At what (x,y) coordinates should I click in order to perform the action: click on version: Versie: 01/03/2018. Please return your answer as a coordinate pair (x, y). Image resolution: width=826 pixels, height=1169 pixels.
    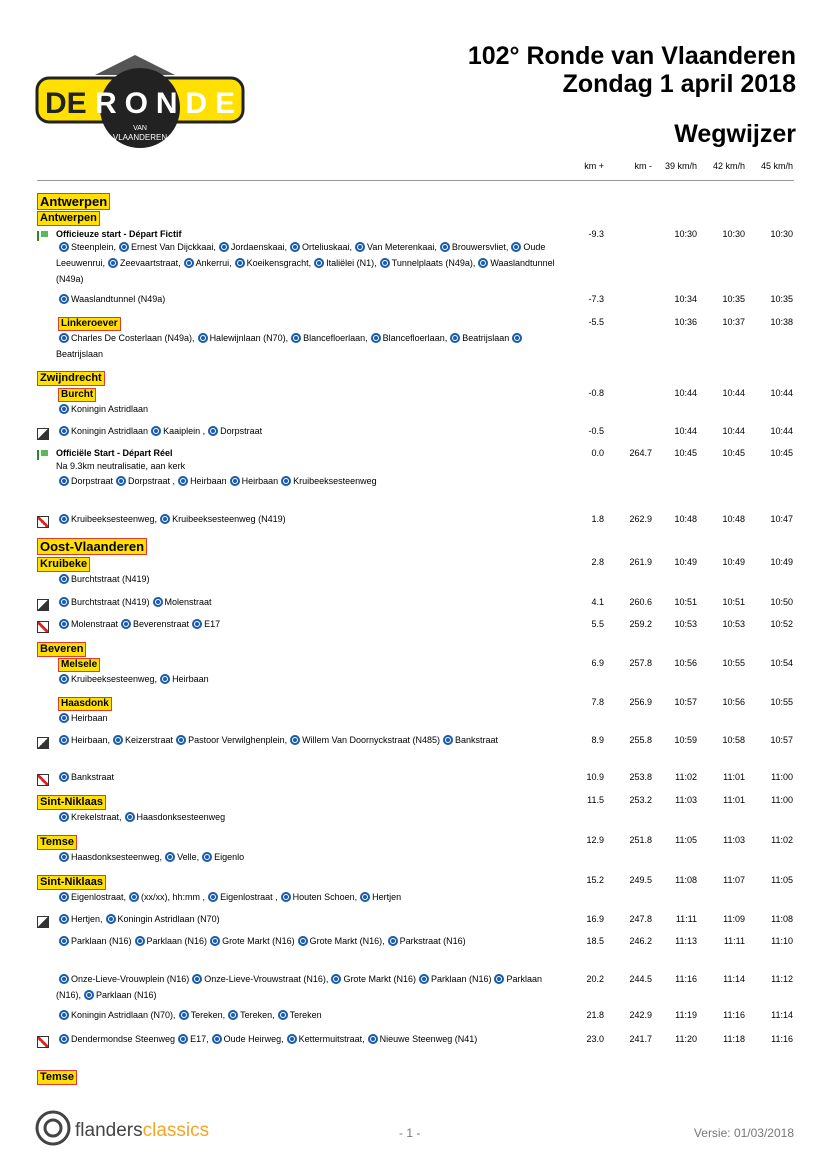
    Looking at the image, I should click on (743, 1133).